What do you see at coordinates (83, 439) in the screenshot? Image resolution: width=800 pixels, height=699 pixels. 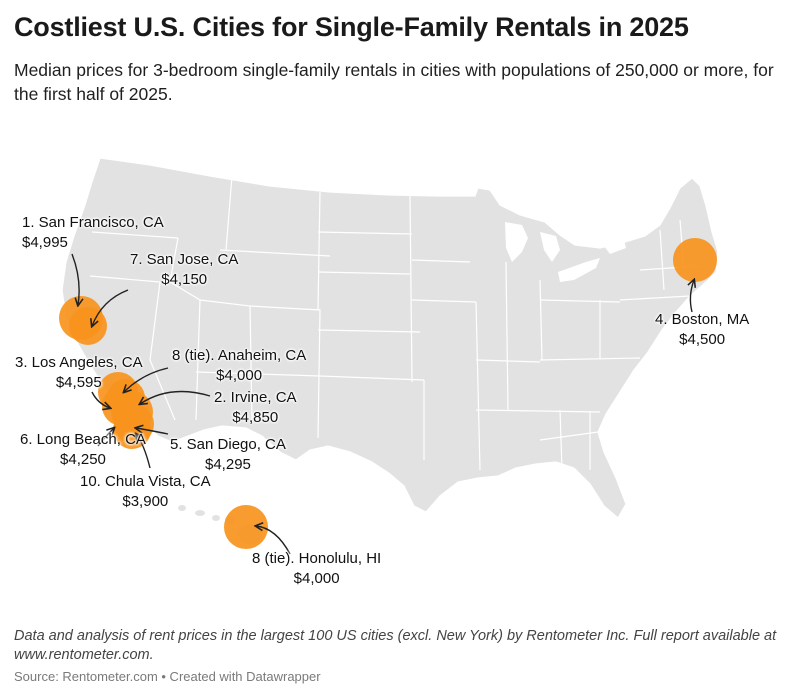 I see `city-name: 6. Long Beach, CA` at bounding box center [83, 439].